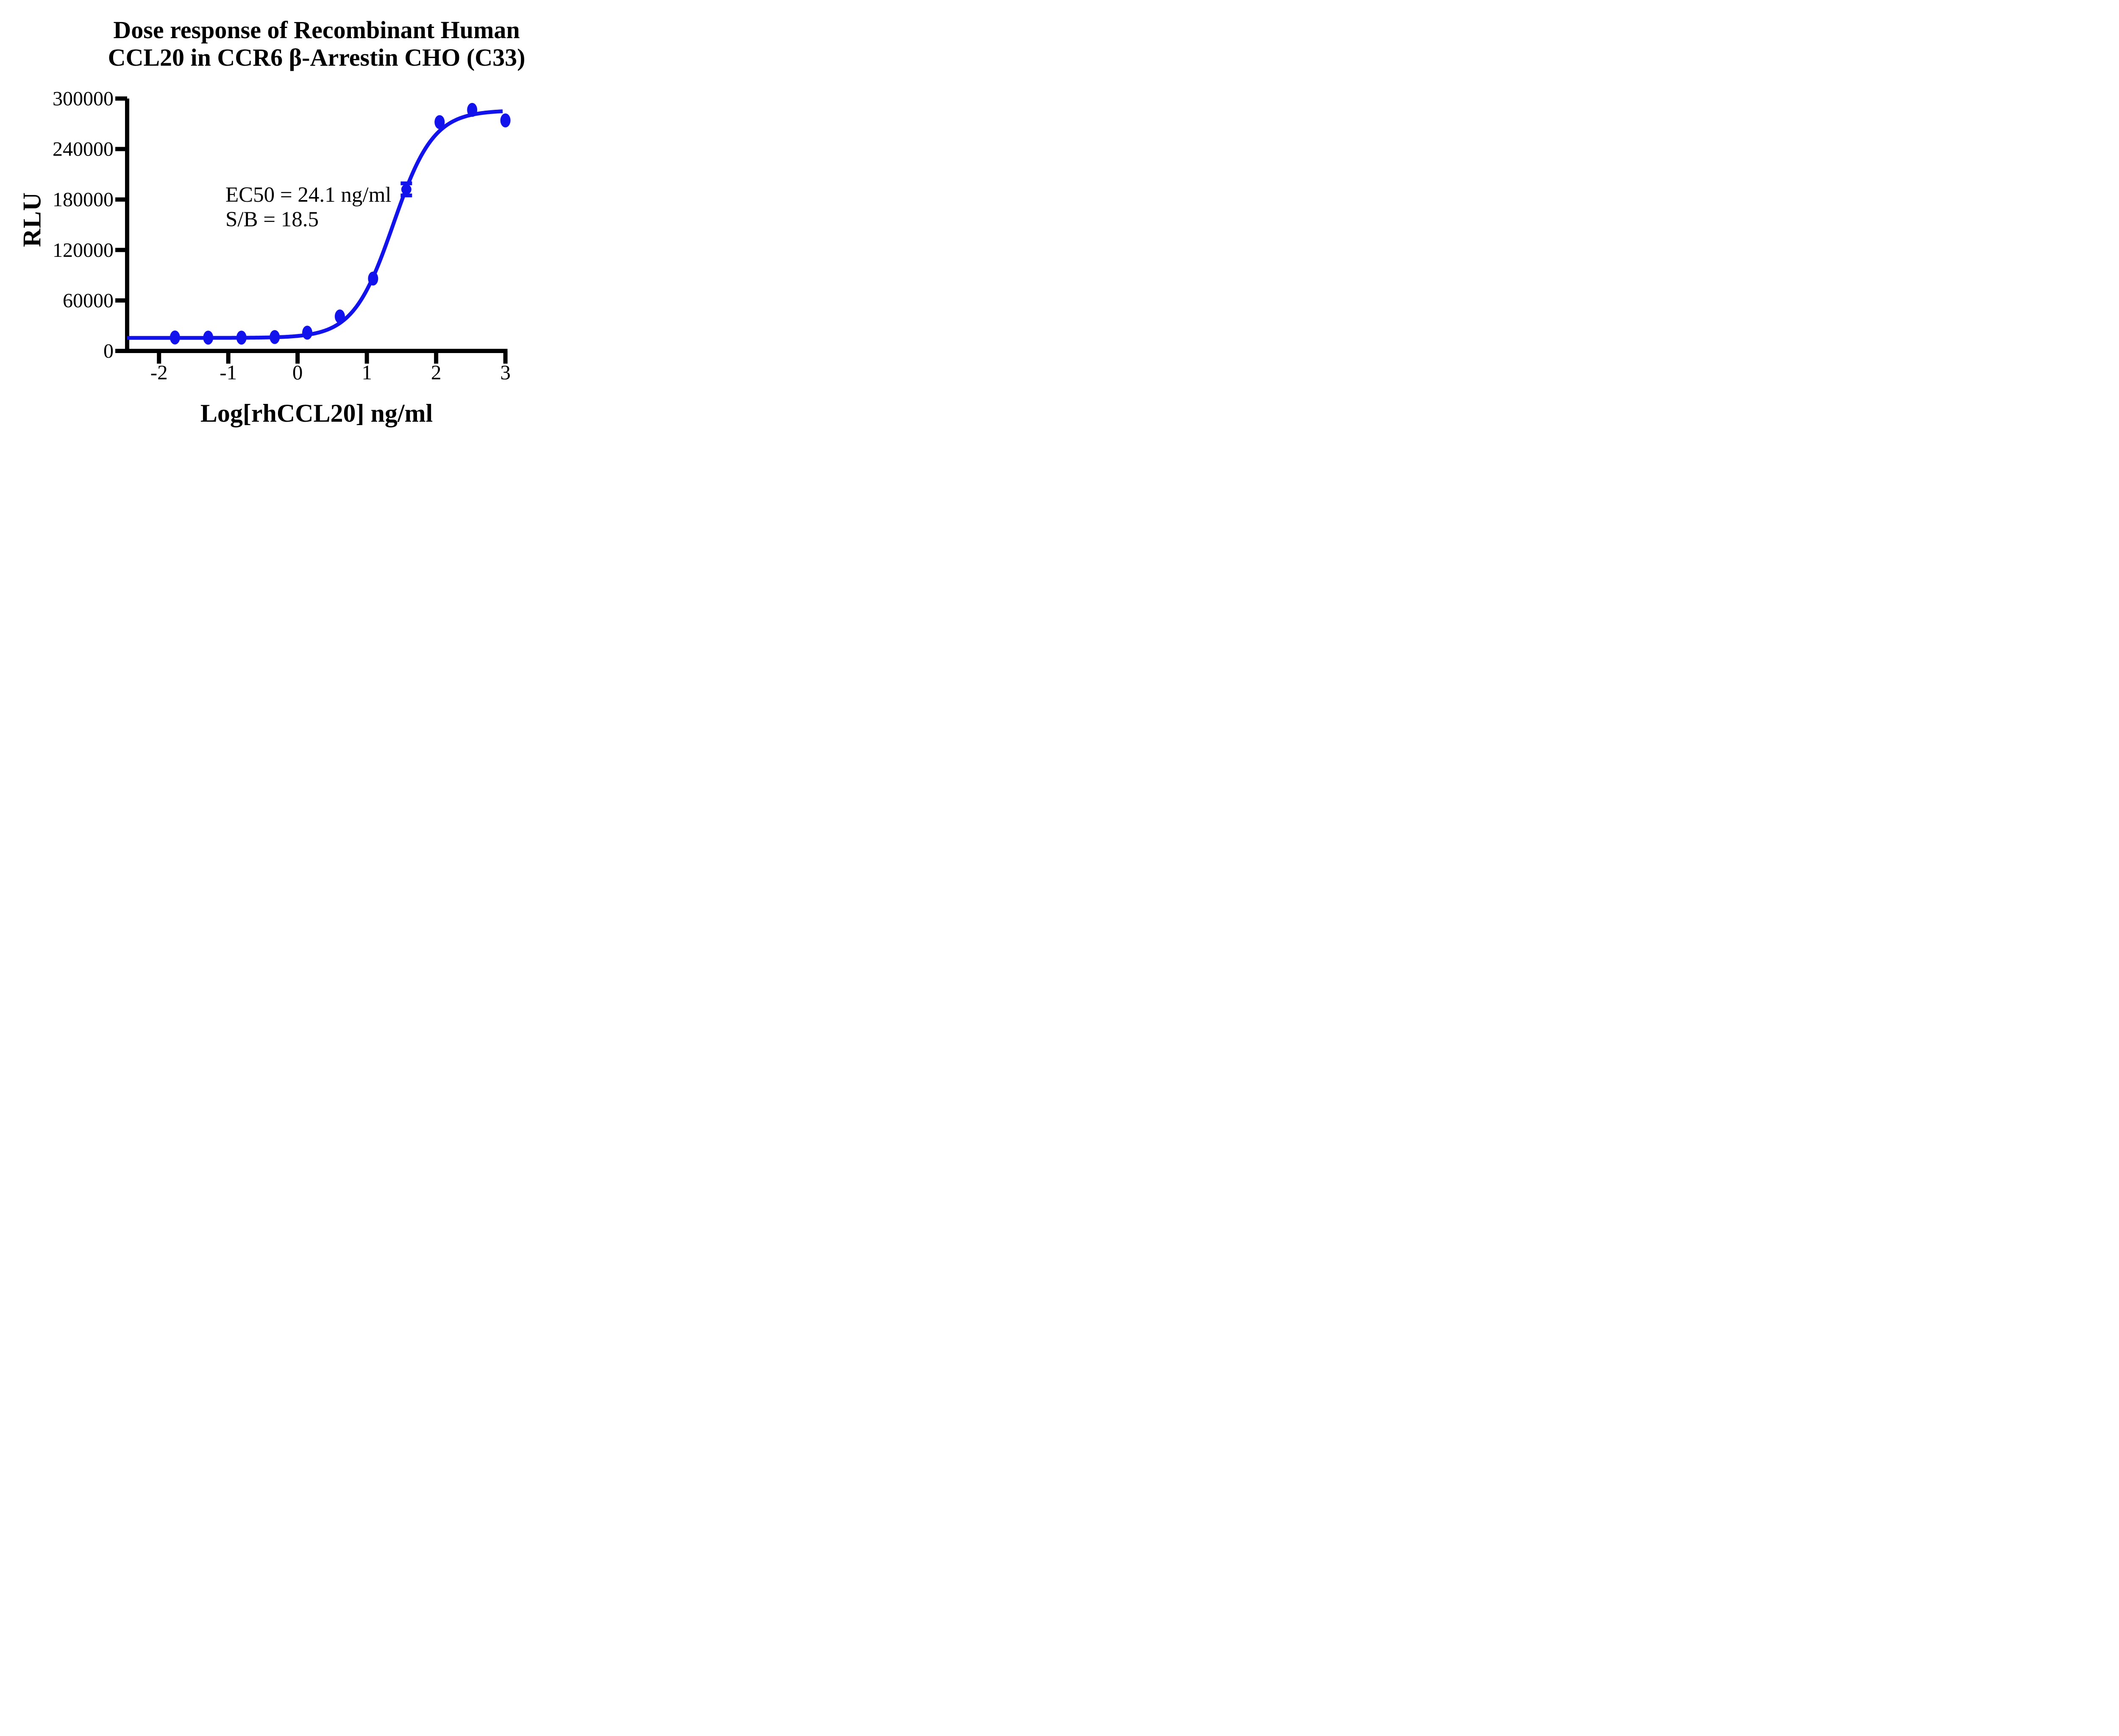  I want to click on y-tick-label: 0, so click(109, 351).